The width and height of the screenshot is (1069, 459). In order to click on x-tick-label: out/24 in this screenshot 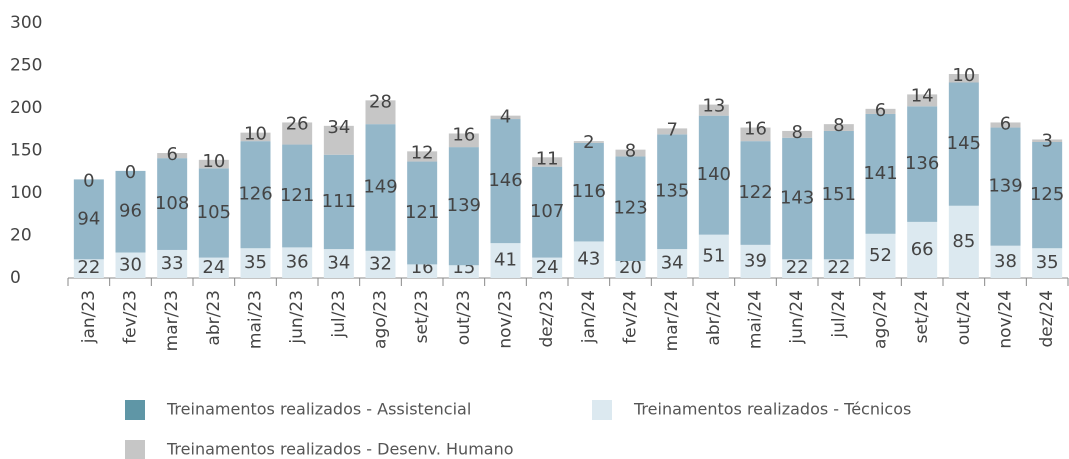, I will do `click(964, 317)`.